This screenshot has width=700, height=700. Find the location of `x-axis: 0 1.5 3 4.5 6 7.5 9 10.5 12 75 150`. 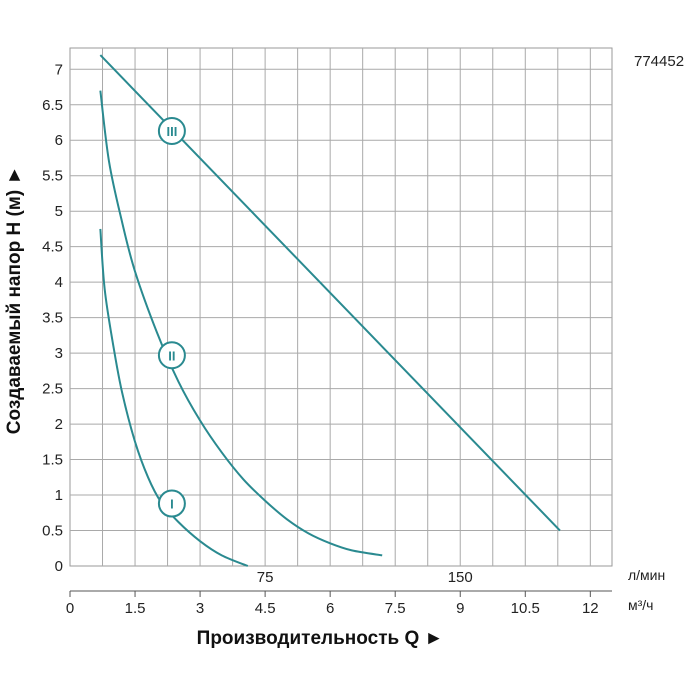

x-axis: 0 1.5 3 4.5 6 7.5 9 10.5 12 75 150 is located at coordinates (339, 593).